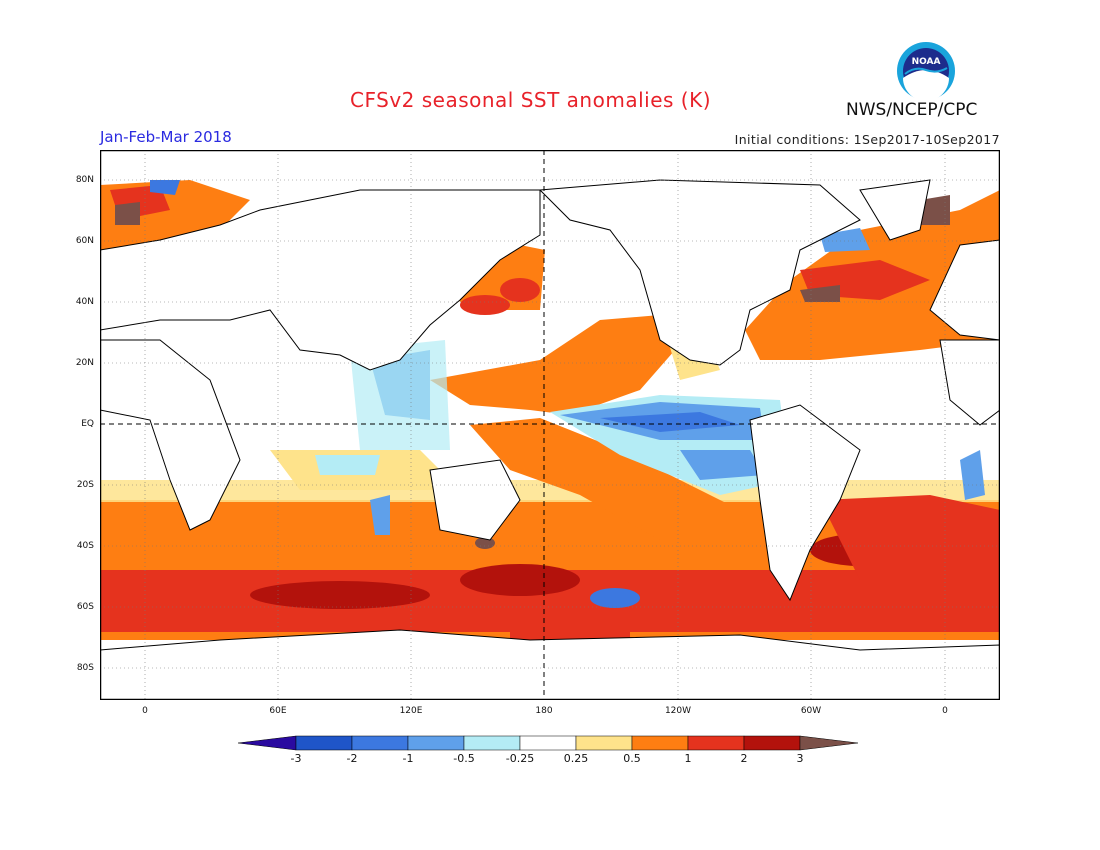 The image size is (1100, 850). I want to click on colorbar-label: -3, so click(296, 758).